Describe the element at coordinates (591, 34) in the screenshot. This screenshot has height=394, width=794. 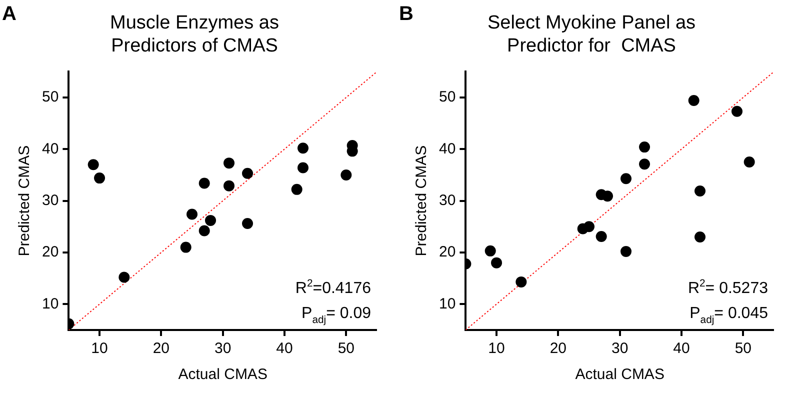
I see `chart-title: Select Myokine Panel as Predictor for CMAS` at that location.